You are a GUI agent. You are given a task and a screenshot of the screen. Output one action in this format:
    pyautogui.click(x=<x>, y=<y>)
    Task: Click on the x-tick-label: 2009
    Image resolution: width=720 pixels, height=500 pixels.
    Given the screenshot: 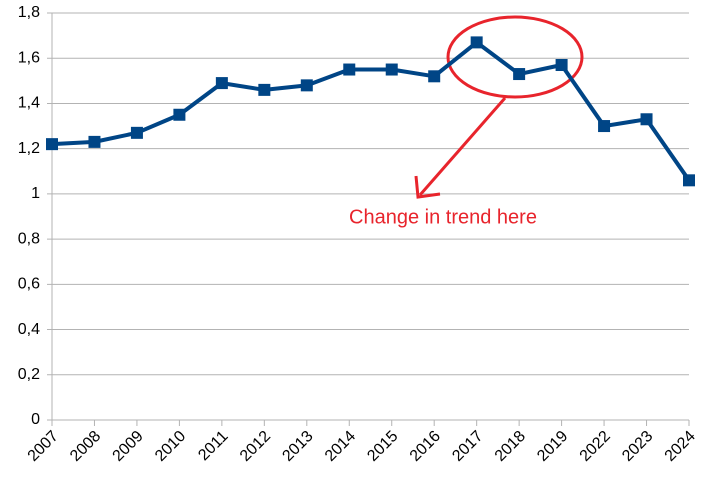 What is the action you would take?
    pyautogui.click(x=128, y=446)
    